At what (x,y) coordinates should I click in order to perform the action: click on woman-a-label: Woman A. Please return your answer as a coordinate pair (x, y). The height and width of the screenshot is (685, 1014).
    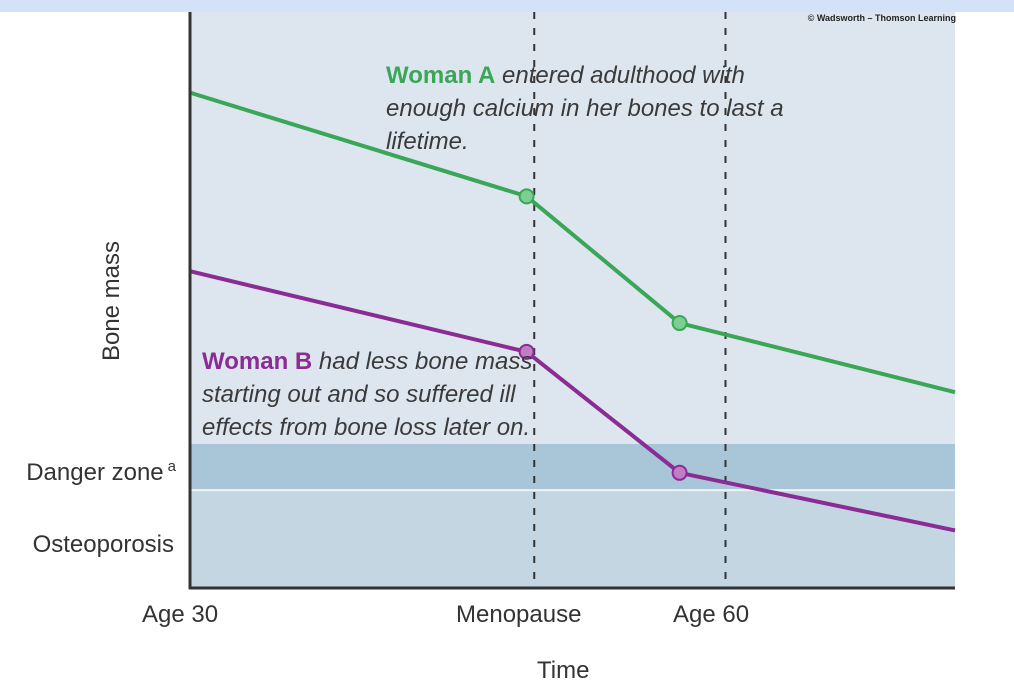
    Looking at the image, I should click on (441, 75).